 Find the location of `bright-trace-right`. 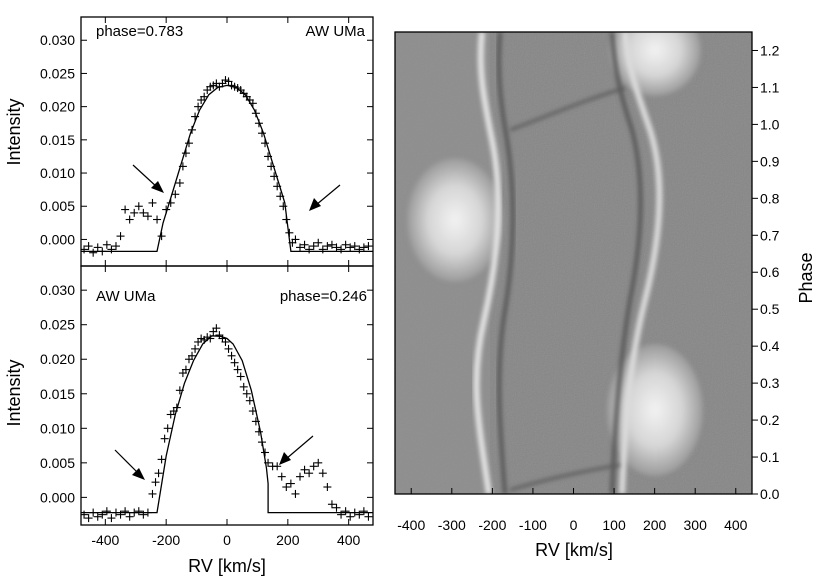

bright-trace-right is located at coordinates (641, 263).